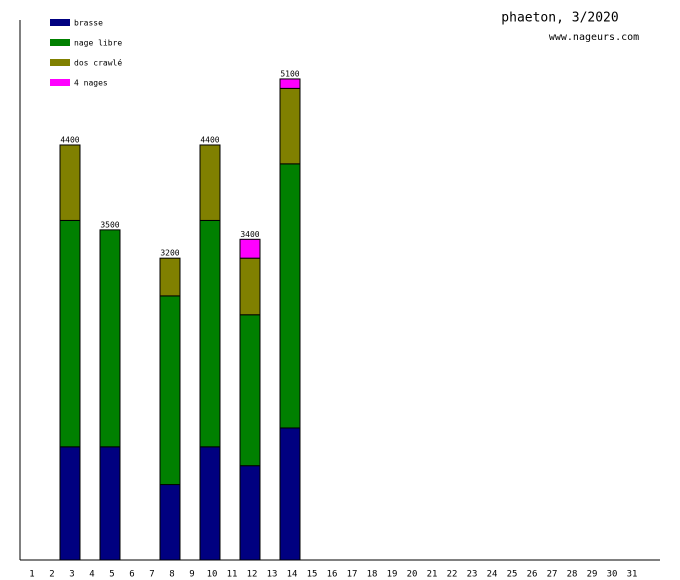 This screenshot has width=680, height=580. What do you see at coordinates (91, 83) in the screenshot?
I see `legend-label: 4 nages` at bounding box center [91, 83].